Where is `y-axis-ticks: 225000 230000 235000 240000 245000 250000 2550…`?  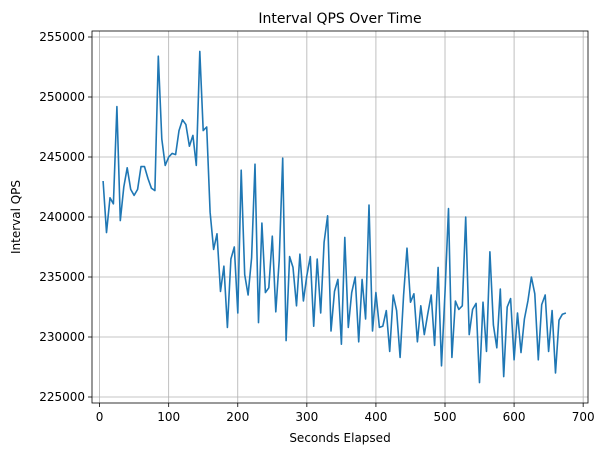
y-axis-ticks: 225000 230000 235000 240000 245000 250000 2550… is located at coordinates (65, 217).